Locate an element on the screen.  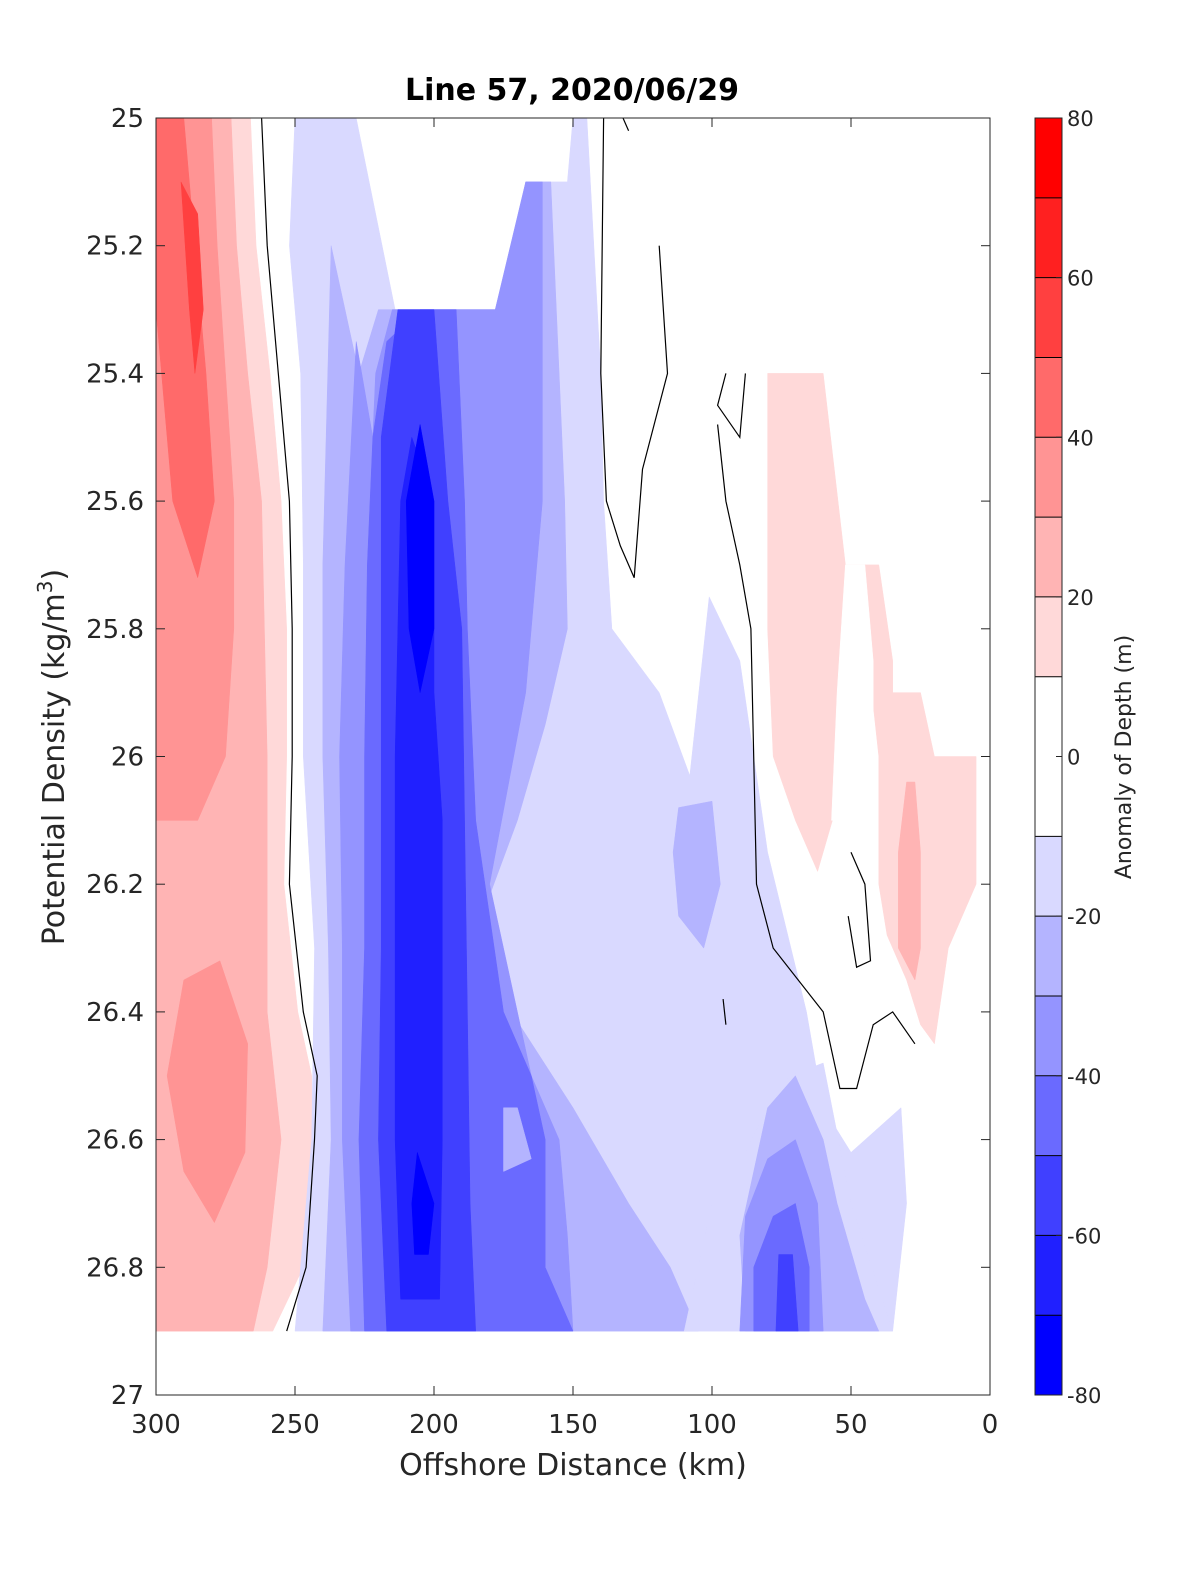
y-tick-label: 26 is located at coordinates (127, 758).